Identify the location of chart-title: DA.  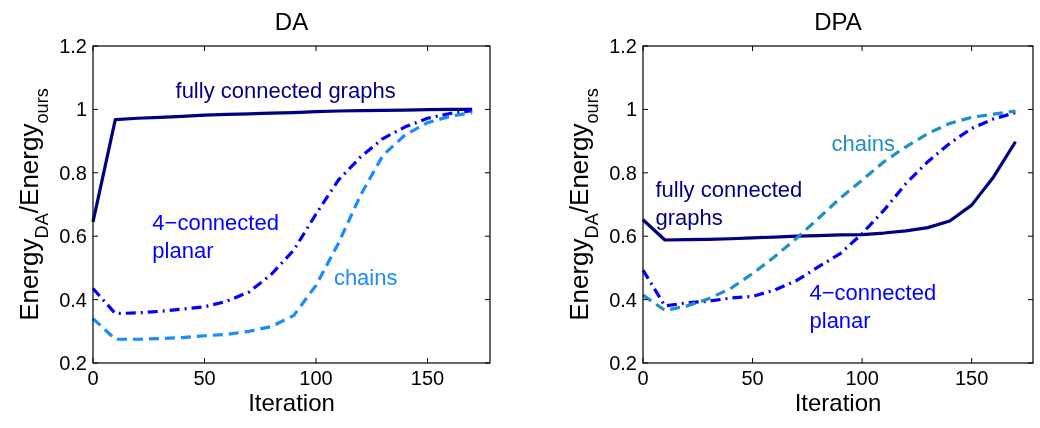
(291, 21).